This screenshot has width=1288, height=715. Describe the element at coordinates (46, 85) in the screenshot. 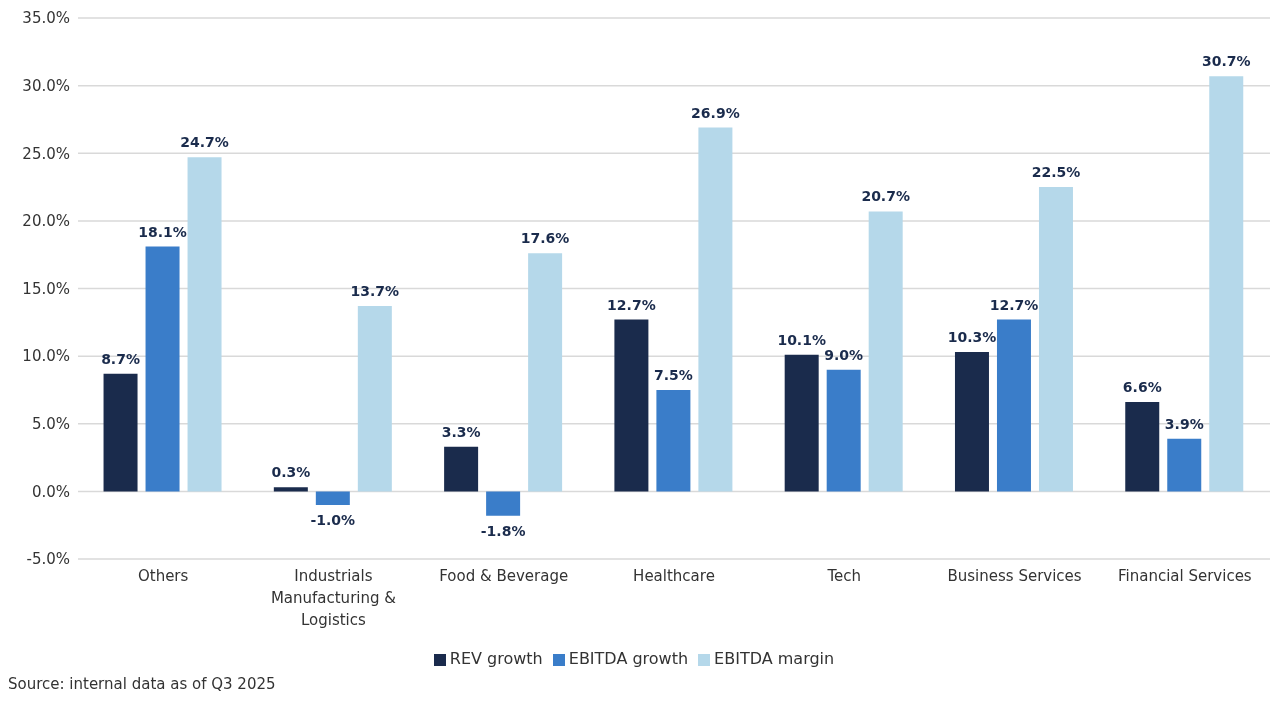

I see `y-tick-label: 30.0%` at that location.